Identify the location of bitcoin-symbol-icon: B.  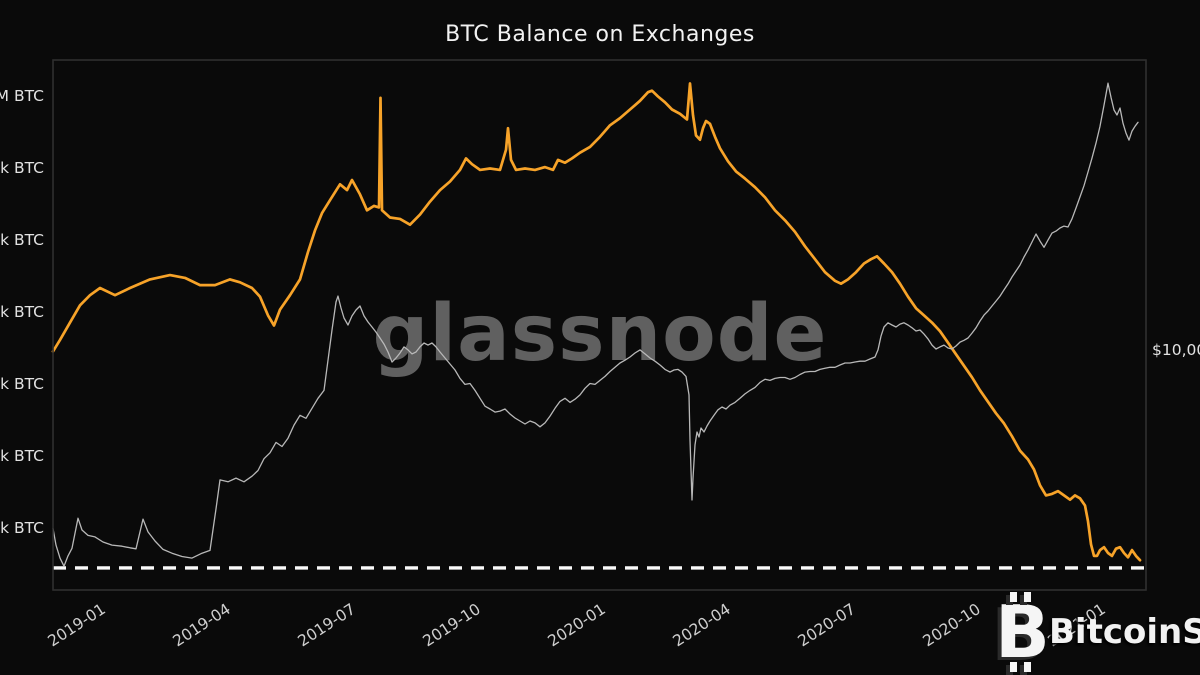
(1021, 632).